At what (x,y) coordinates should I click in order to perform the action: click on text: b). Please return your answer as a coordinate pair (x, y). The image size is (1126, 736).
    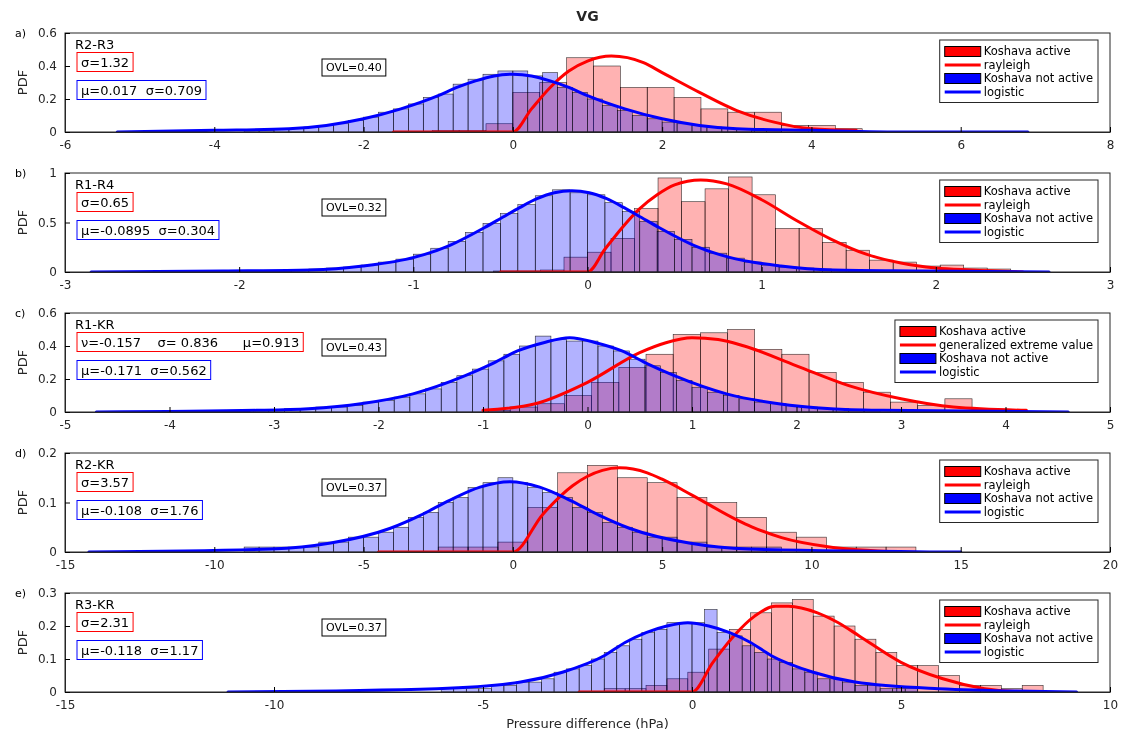
    Looking at the image, I should click on (21, 173).